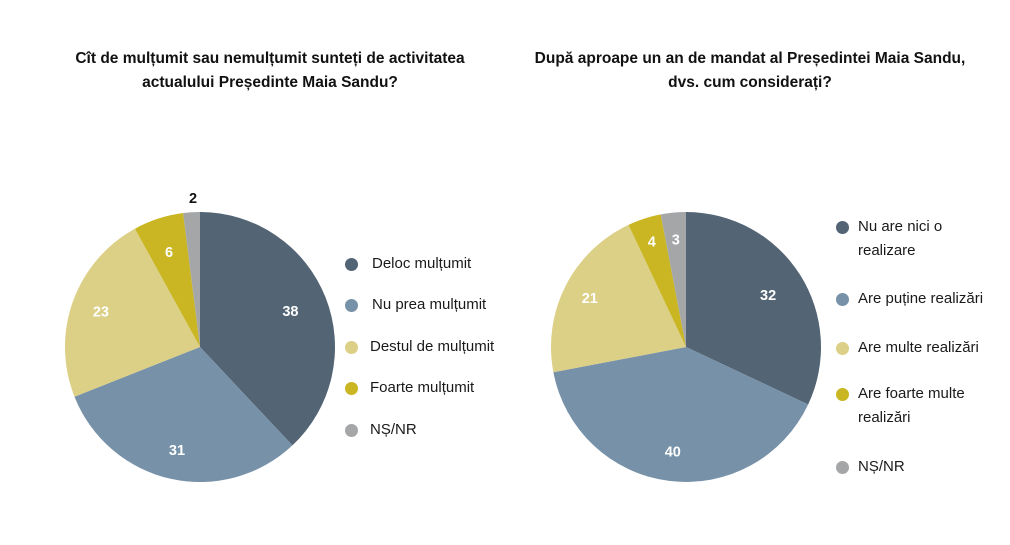 The width and height of the screenshot is (1010, 545). Describe the element at coordinates (673, 453) in the screenshot. I see `data-label: 40` at that location.